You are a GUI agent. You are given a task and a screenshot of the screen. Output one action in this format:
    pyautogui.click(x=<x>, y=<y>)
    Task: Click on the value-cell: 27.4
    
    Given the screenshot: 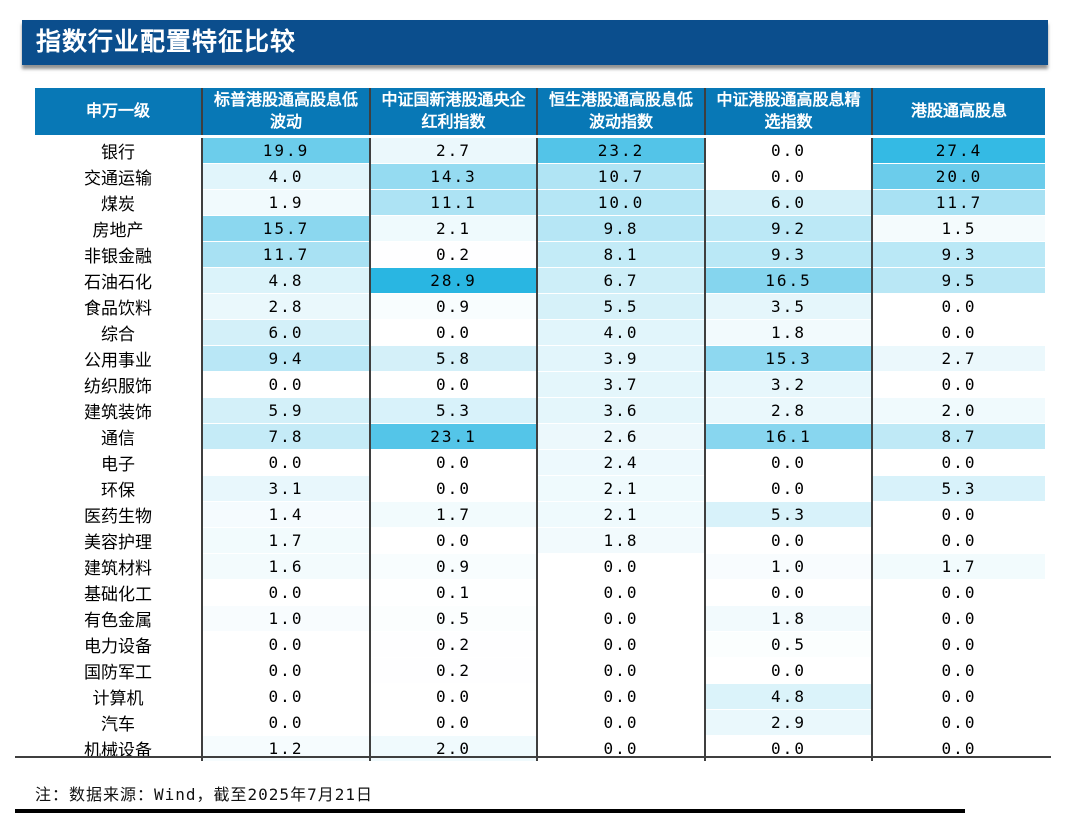 What is the action you would take?
    pyautogui.click(x=958, y=150)
    